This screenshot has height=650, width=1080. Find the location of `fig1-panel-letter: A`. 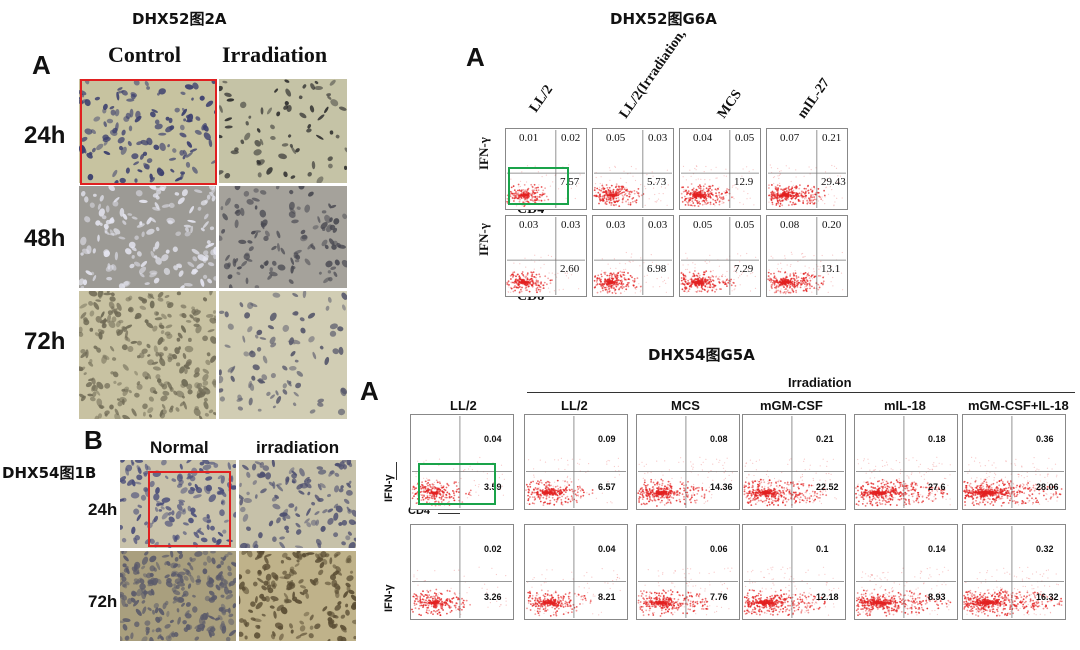

fig1-panel-letter: A is located at coordinates (41, 65).